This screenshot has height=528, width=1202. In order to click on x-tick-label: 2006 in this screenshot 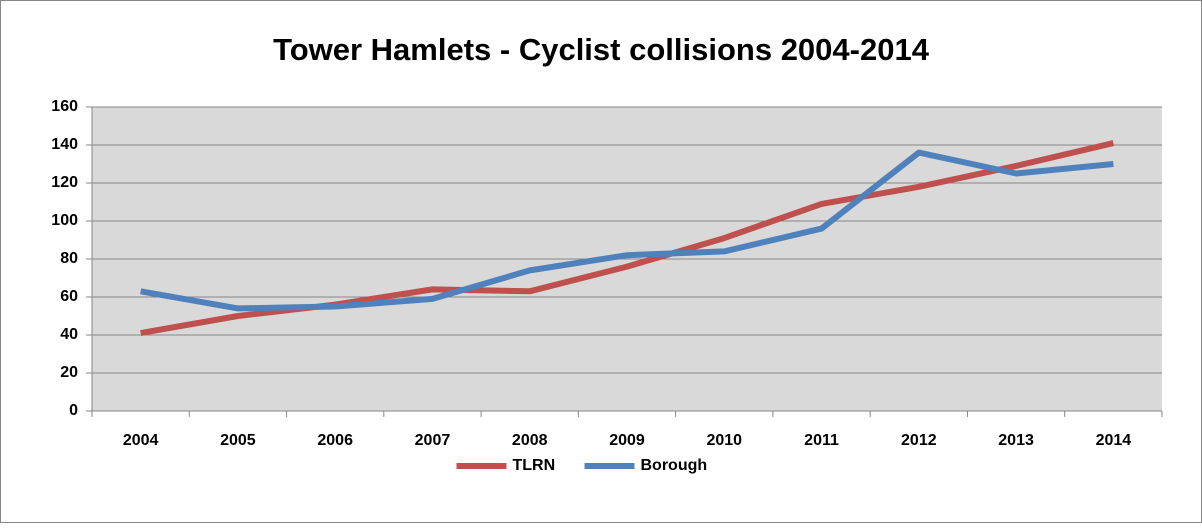, I will do `click(335, 440)`.